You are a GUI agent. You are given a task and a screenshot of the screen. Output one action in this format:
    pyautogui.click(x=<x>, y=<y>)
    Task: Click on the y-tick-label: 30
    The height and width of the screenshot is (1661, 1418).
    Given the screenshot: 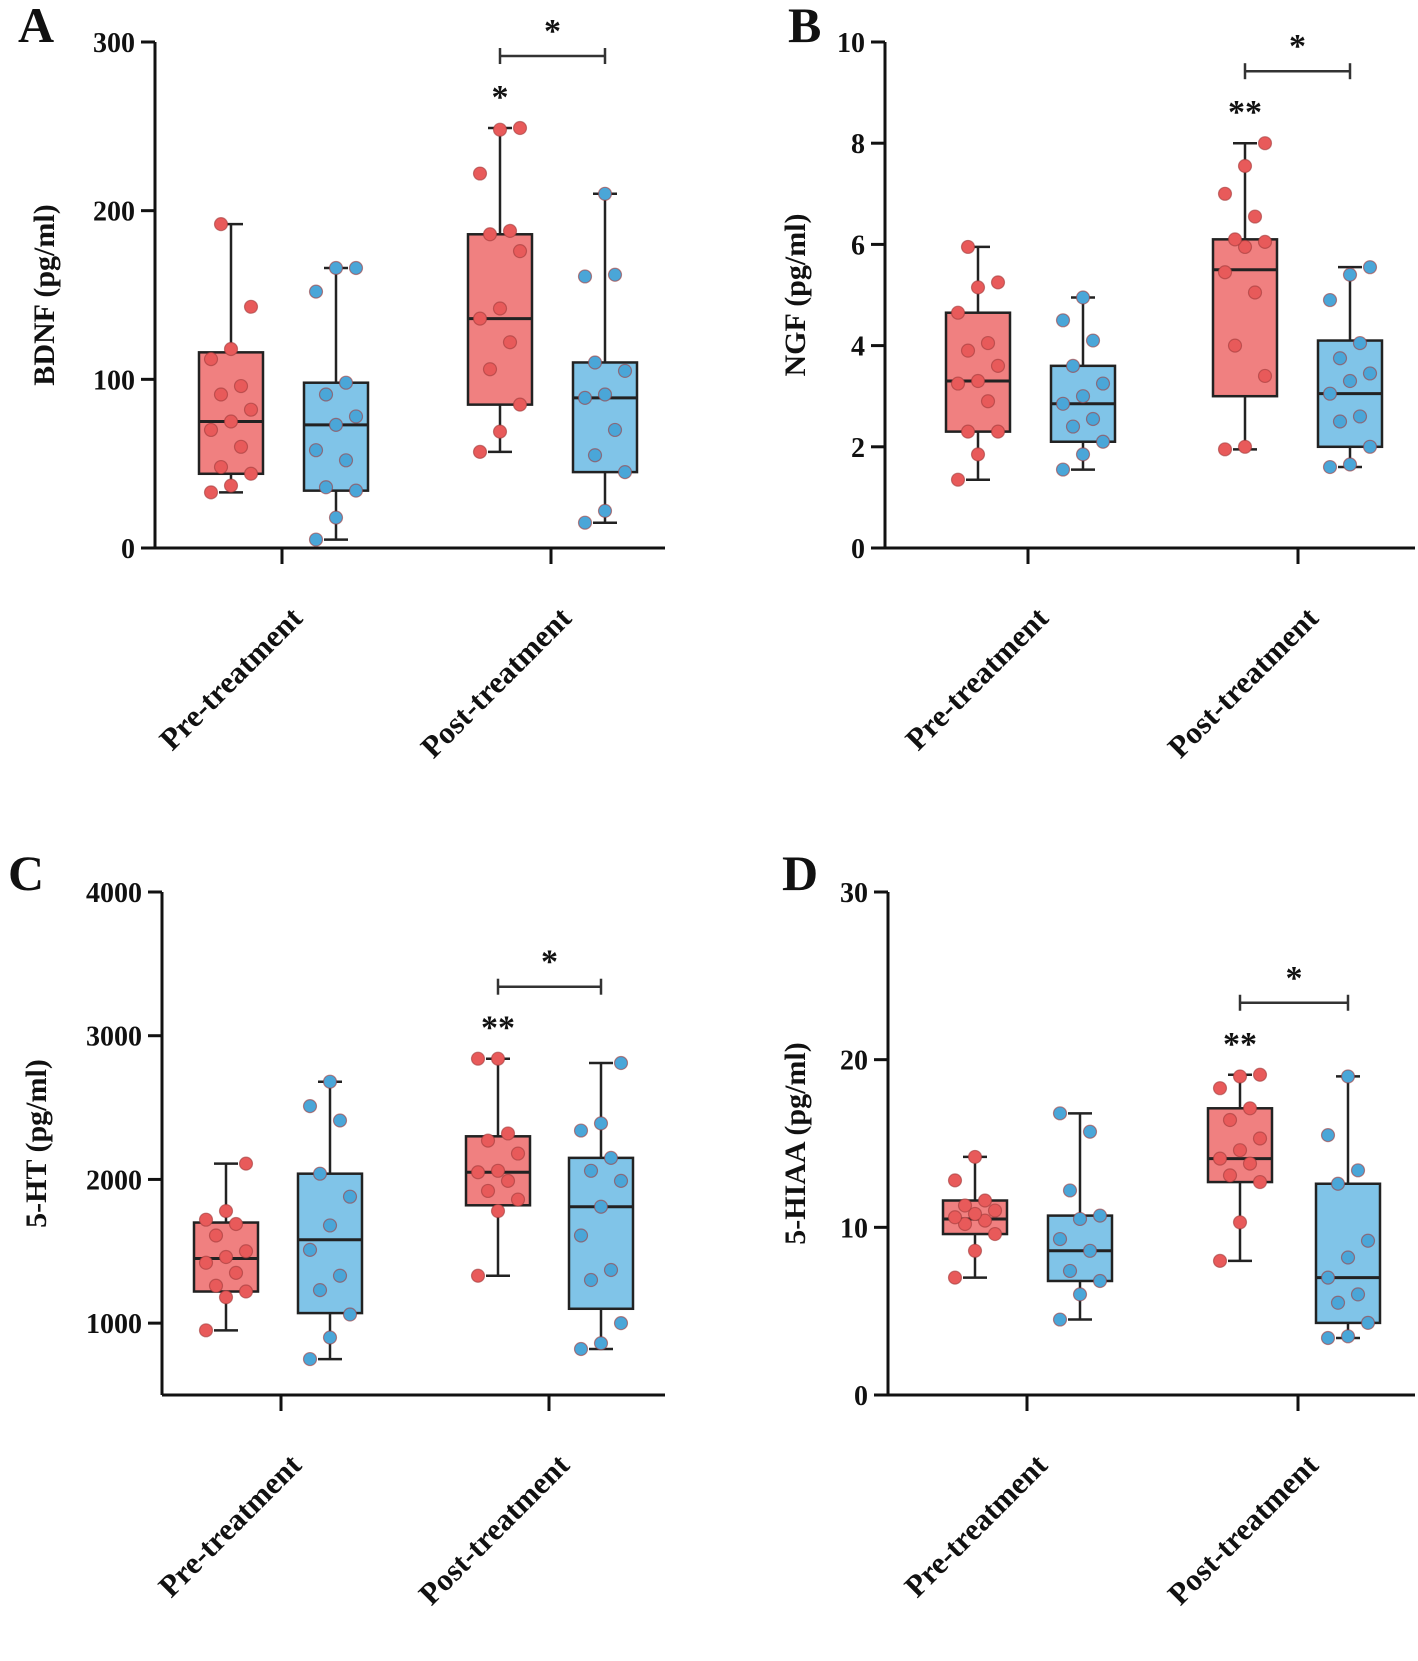 What is the action you would take?
    pyautogui.click(x=854, y=893)
    